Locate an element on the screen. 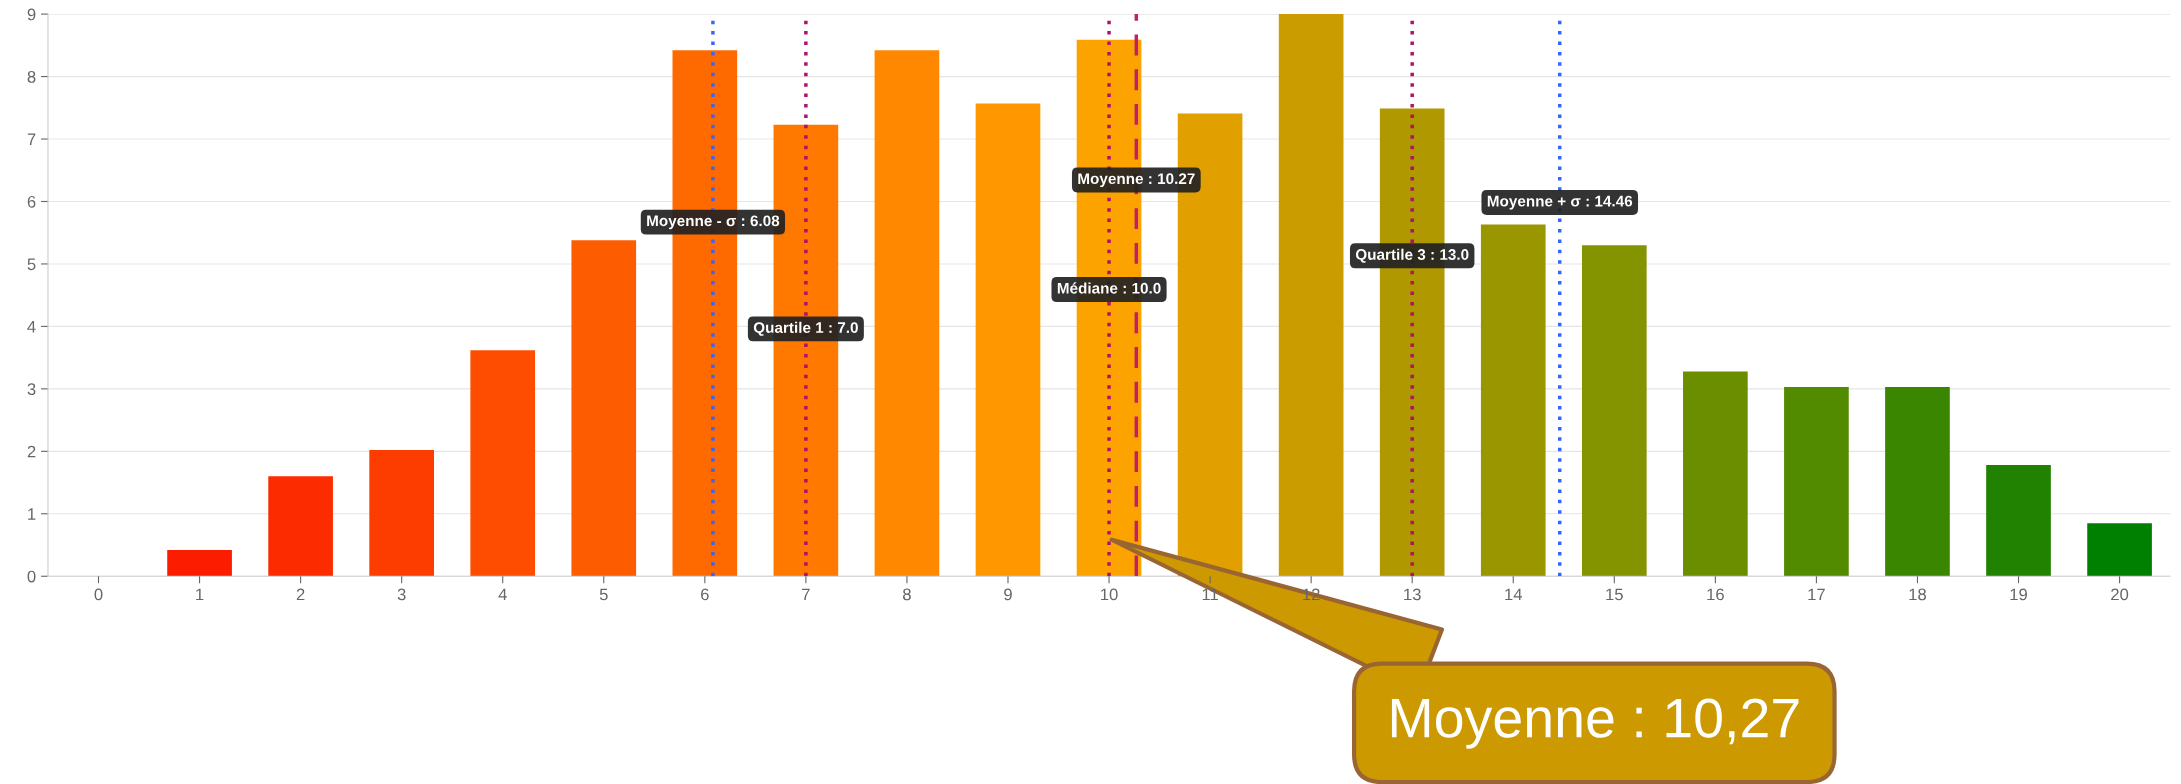  x-tick-label: 0 is located at coordinates (98, 594).